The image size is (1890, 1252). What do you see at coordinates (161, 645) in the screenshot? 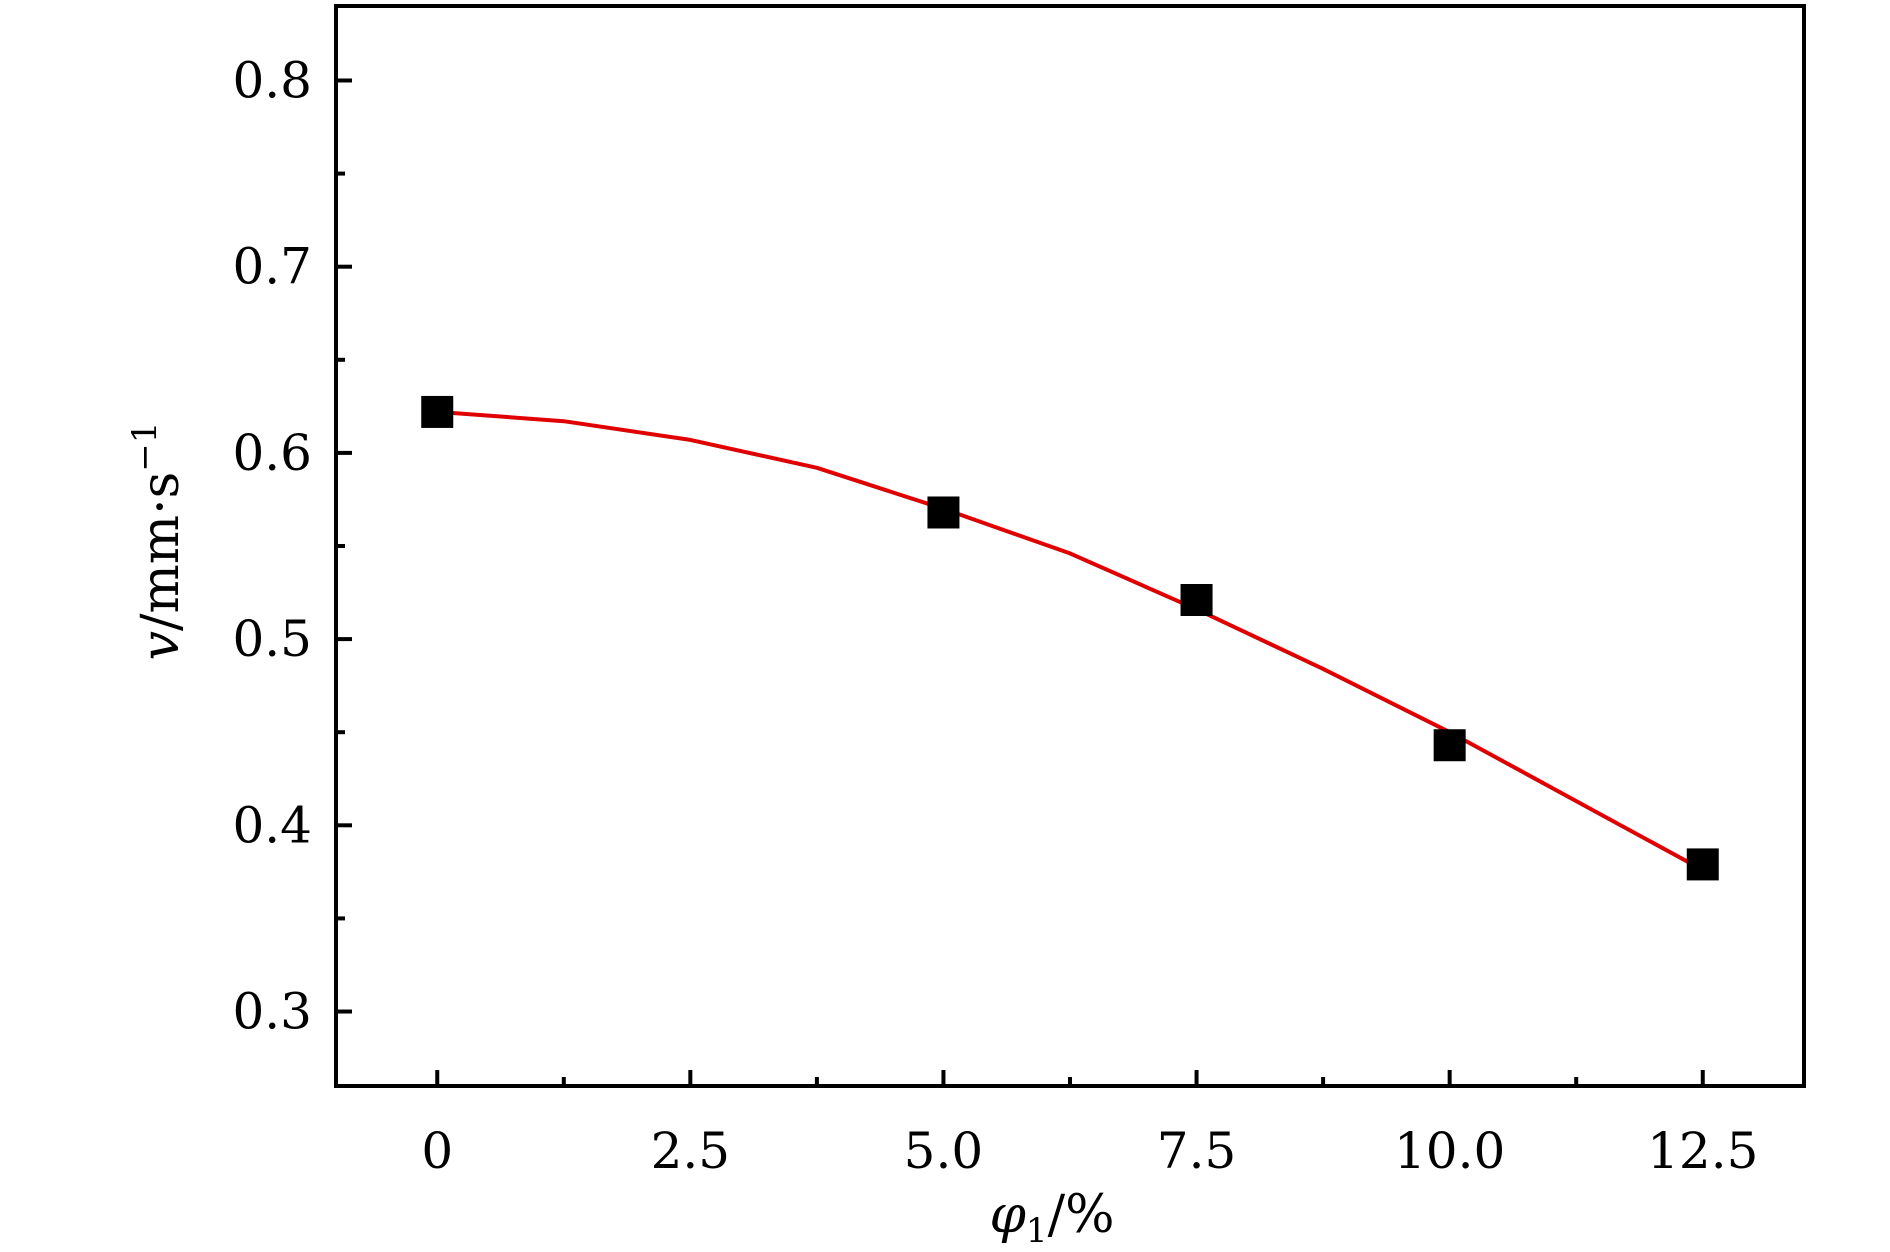
I see `y-axis-symbol: v` at bounding box center [161, 645].